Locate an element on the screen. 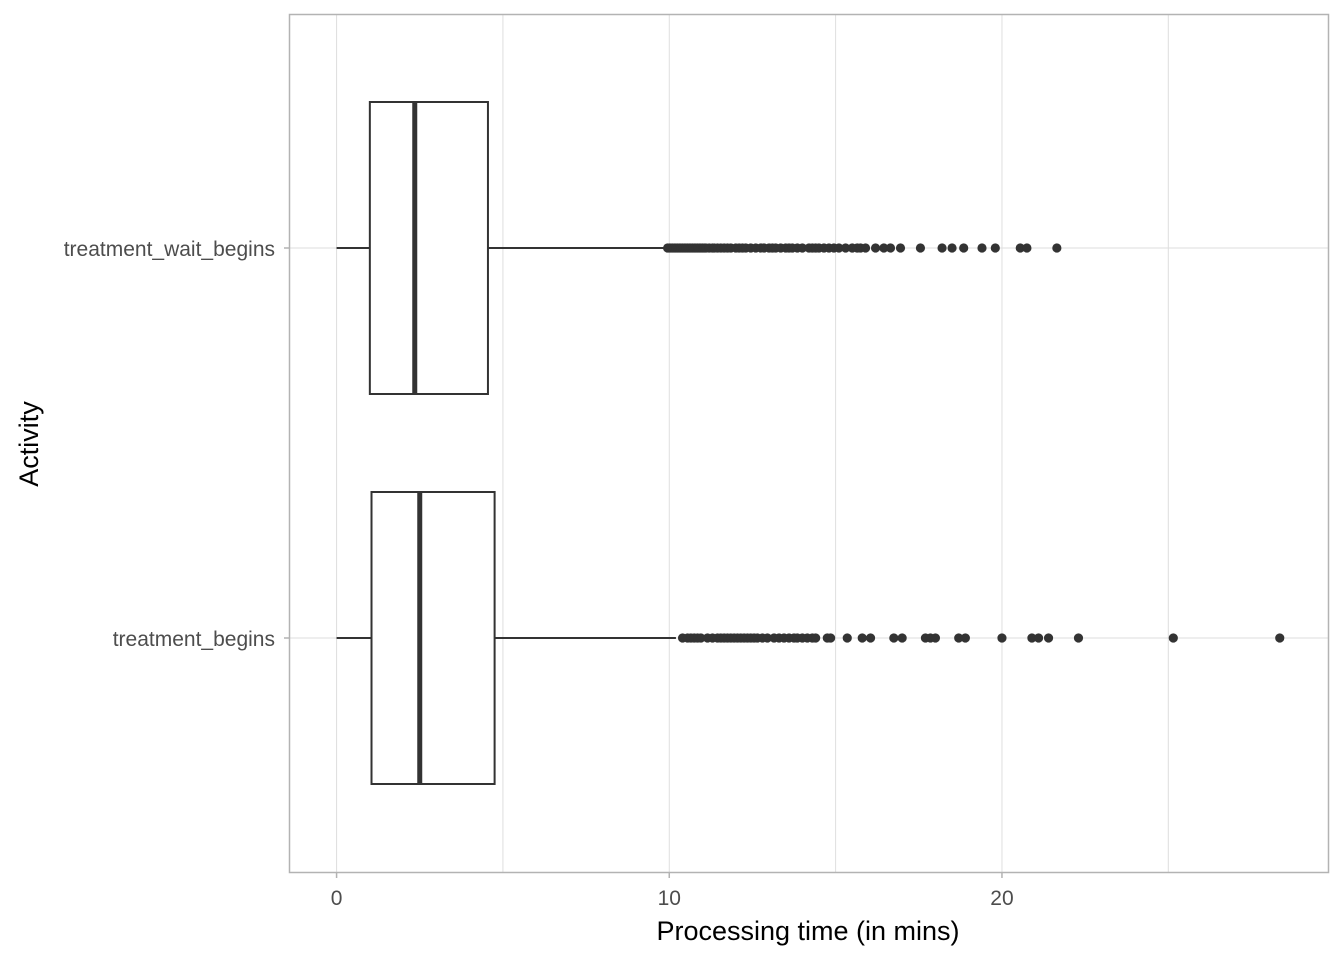  x-tick-label: 10 is located at coordinates (669, 898).